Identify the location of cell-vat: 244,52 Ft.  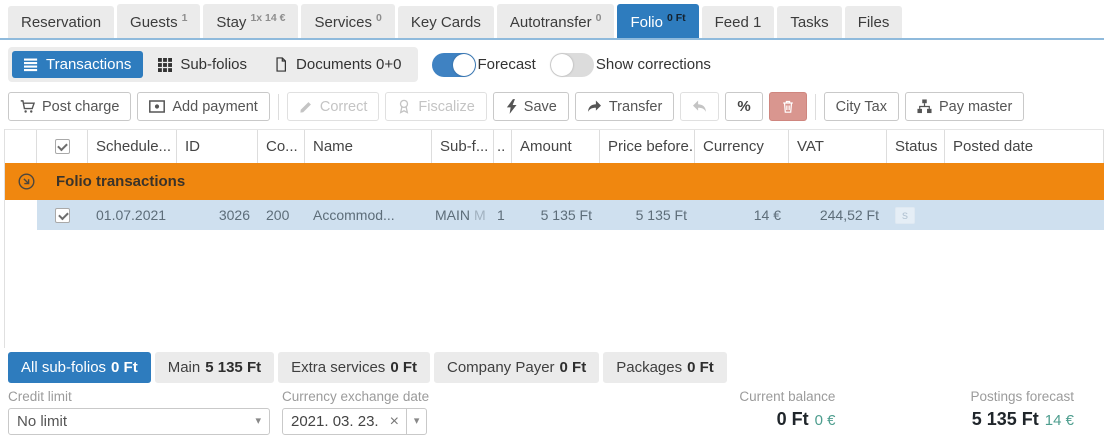
(849, 215).